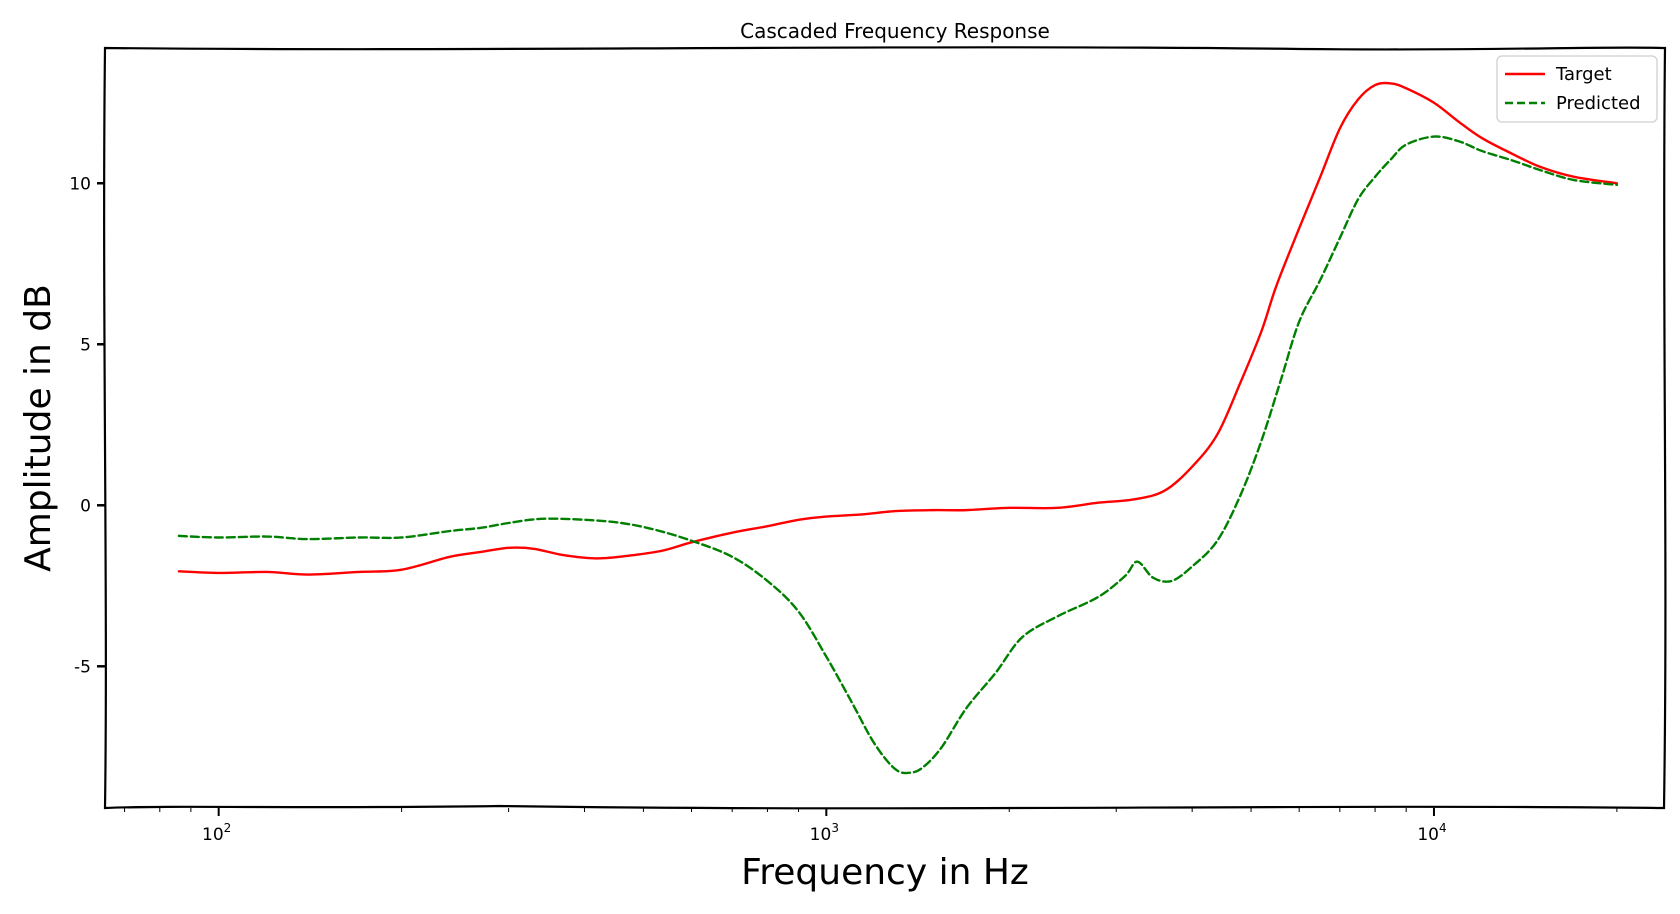 The image size is (1680, 914). What do you see at coordinates (885, 872) in the screenshot?
I see `x-axis-label: Frequency in Hz` at bounding box center [885, 872].